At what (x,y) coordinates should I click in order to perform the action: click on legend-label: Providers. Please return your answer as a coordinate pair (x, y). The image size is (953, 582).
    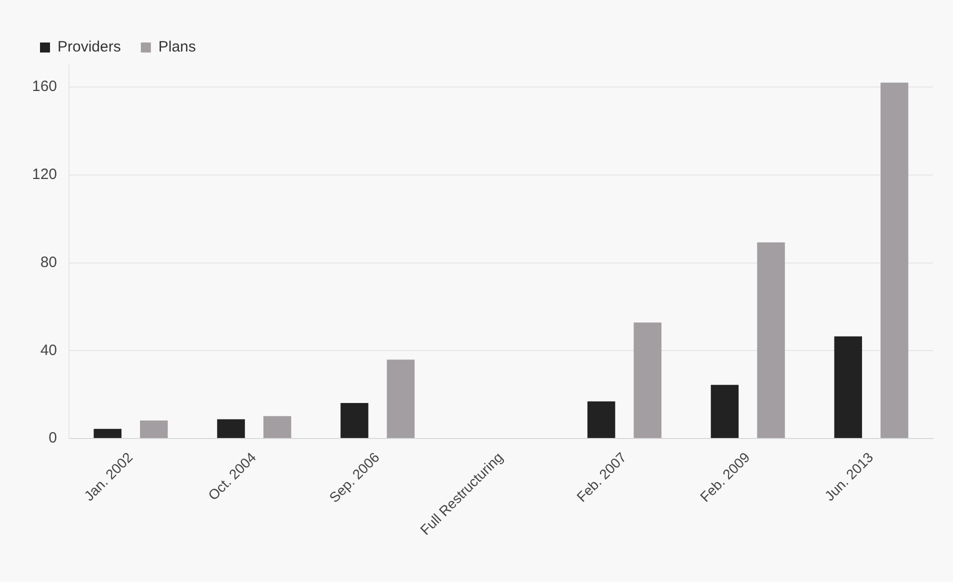
    Looking at the image, I should click on (89, 47).